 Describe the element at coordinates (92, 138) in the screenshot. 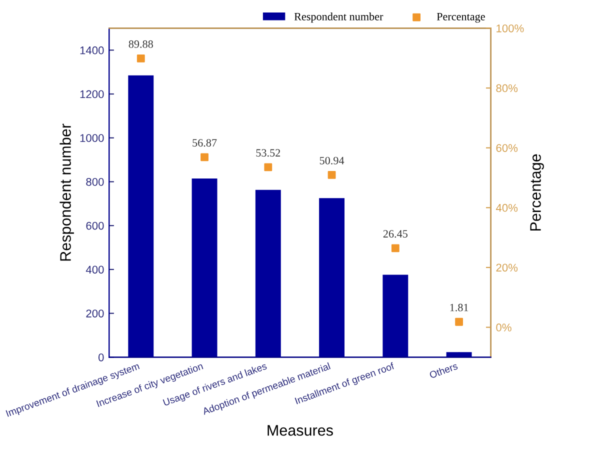

I see `y-tick-label: 1000` at that location.